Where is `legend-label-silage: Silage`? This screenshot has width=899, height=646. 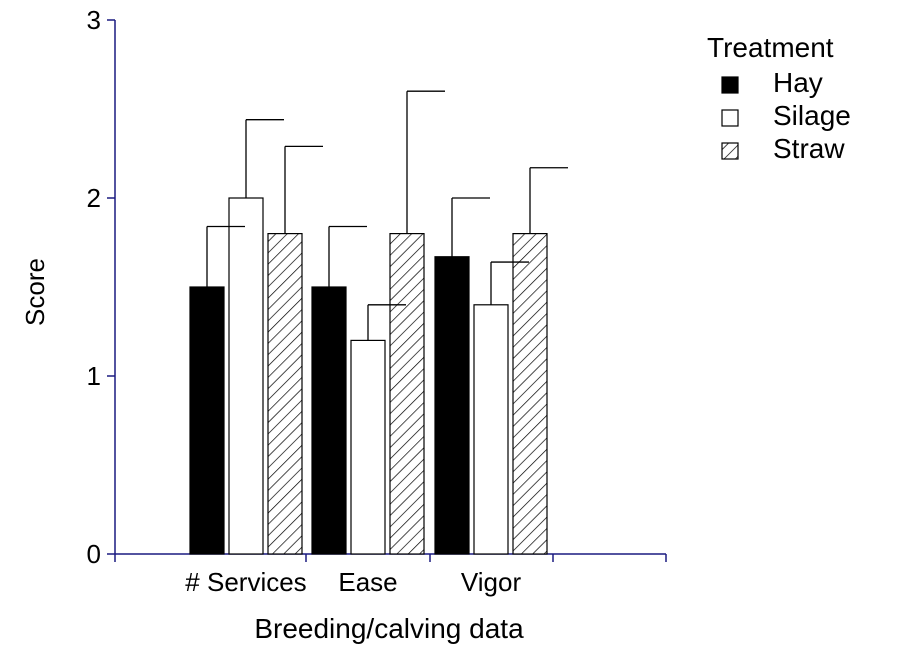
legend-label-silage: Silage is located at coordinates (812, 115).